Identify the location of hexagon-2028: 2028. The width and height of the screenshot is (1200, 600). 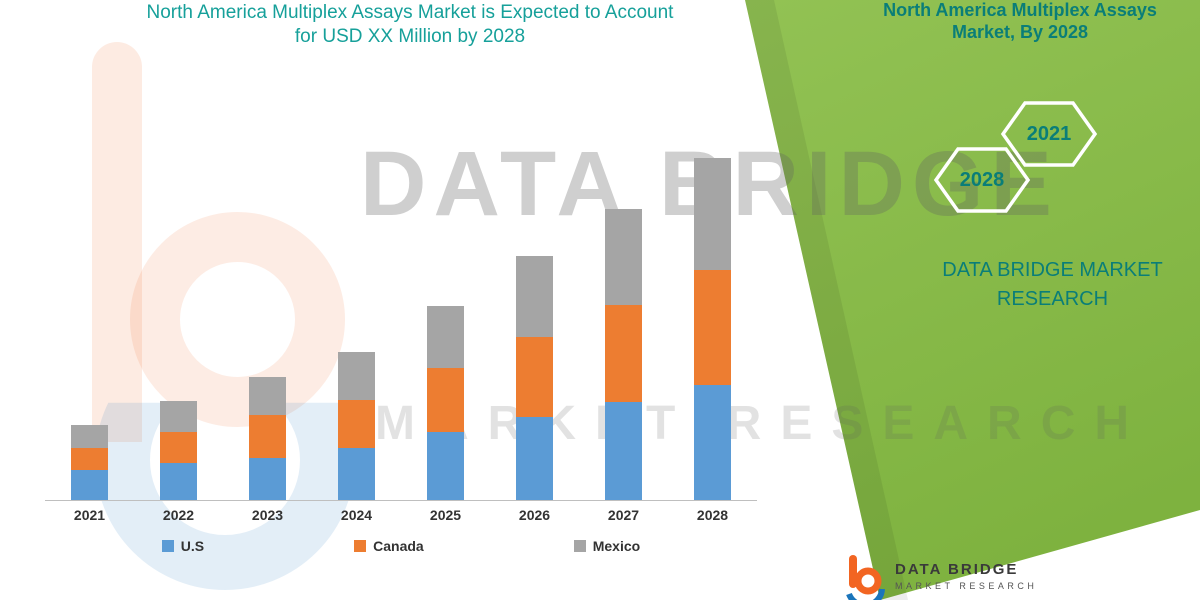
(982, 180).